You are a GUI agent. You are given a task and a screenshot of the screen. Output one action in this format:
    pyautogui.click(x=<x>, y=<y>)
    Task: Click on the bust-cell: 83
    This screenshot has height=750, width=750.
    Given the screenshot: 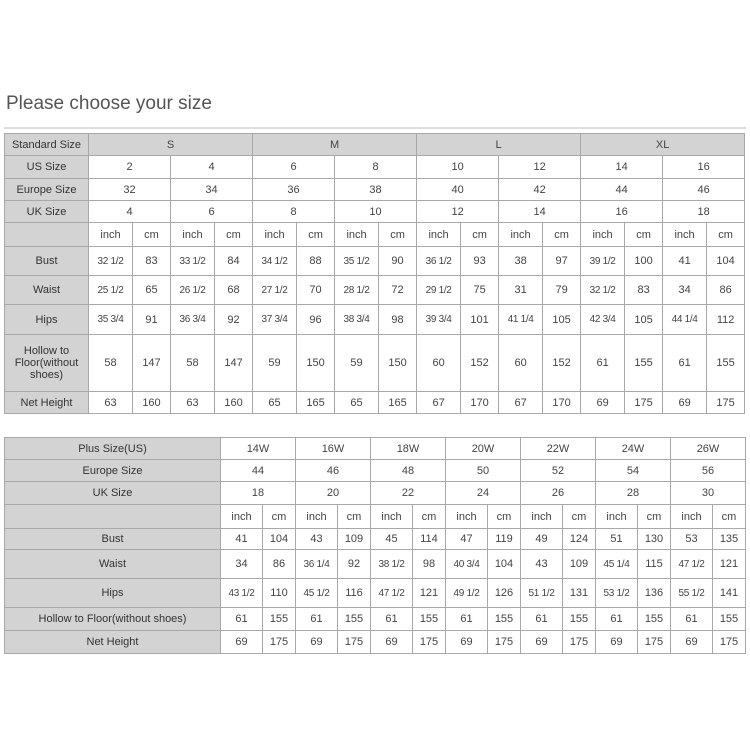 What is the action you would take?
    pyautogui.click(x=151, y=261)
    